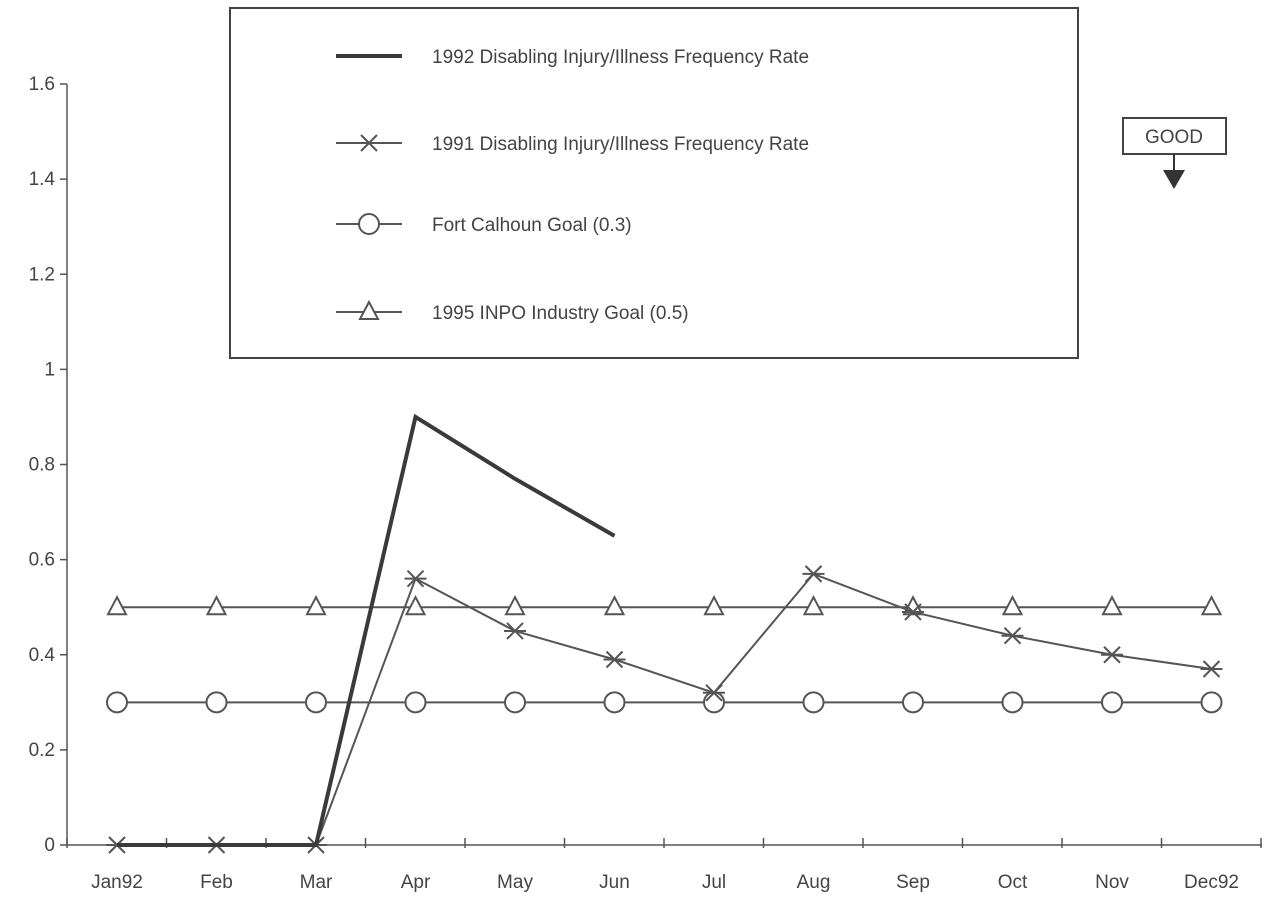 This screenshot has width=1266, height=897. I want to click on x-tick-label: May, so click(515, 882).